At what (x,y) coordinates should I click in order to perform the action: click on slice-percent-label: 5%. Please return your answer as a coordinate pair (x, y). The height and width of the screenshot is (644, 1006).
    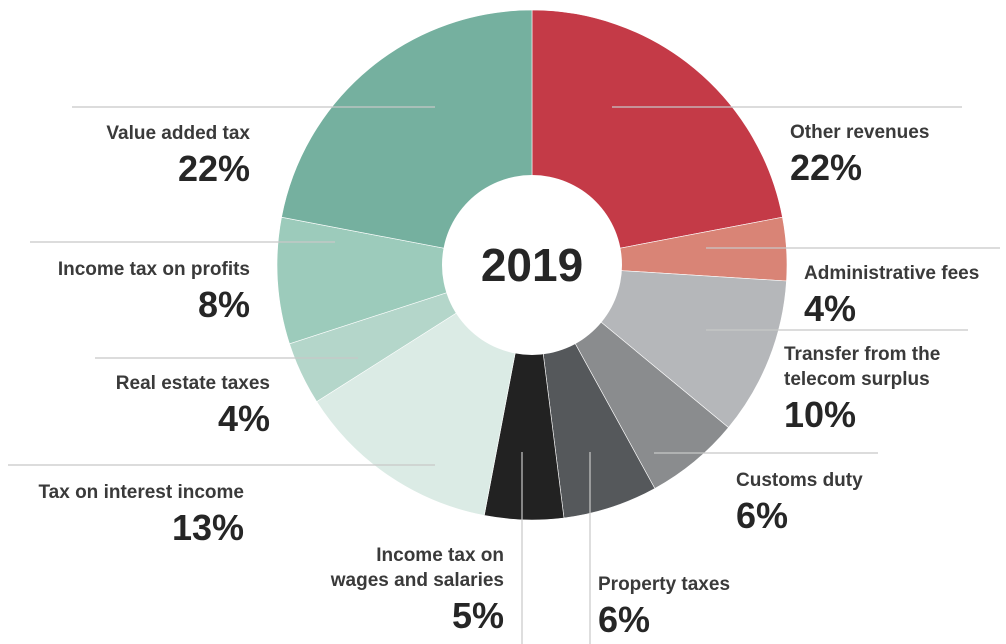
    Looking at the image, I should click on (478, 615).